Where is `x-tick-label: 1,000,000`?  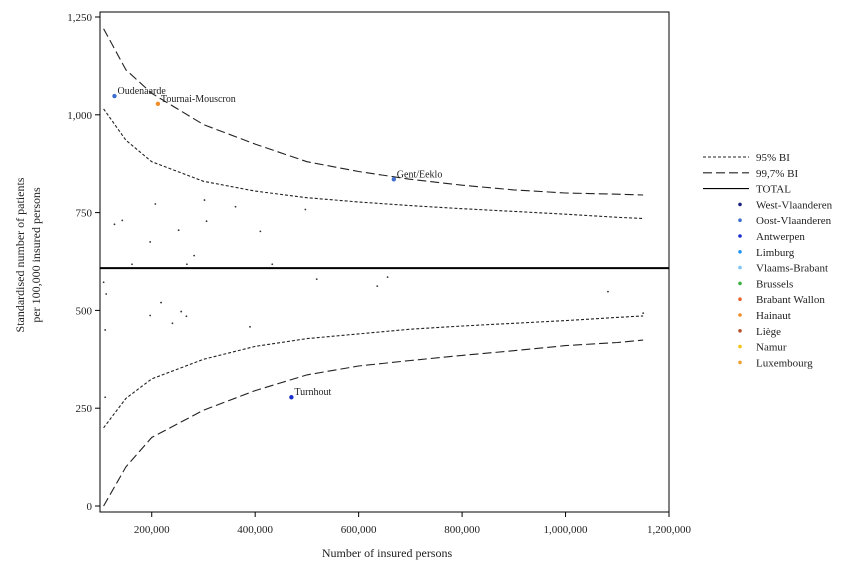
x-tick-label: 1,000,000 is located at coordinates (566, 530).